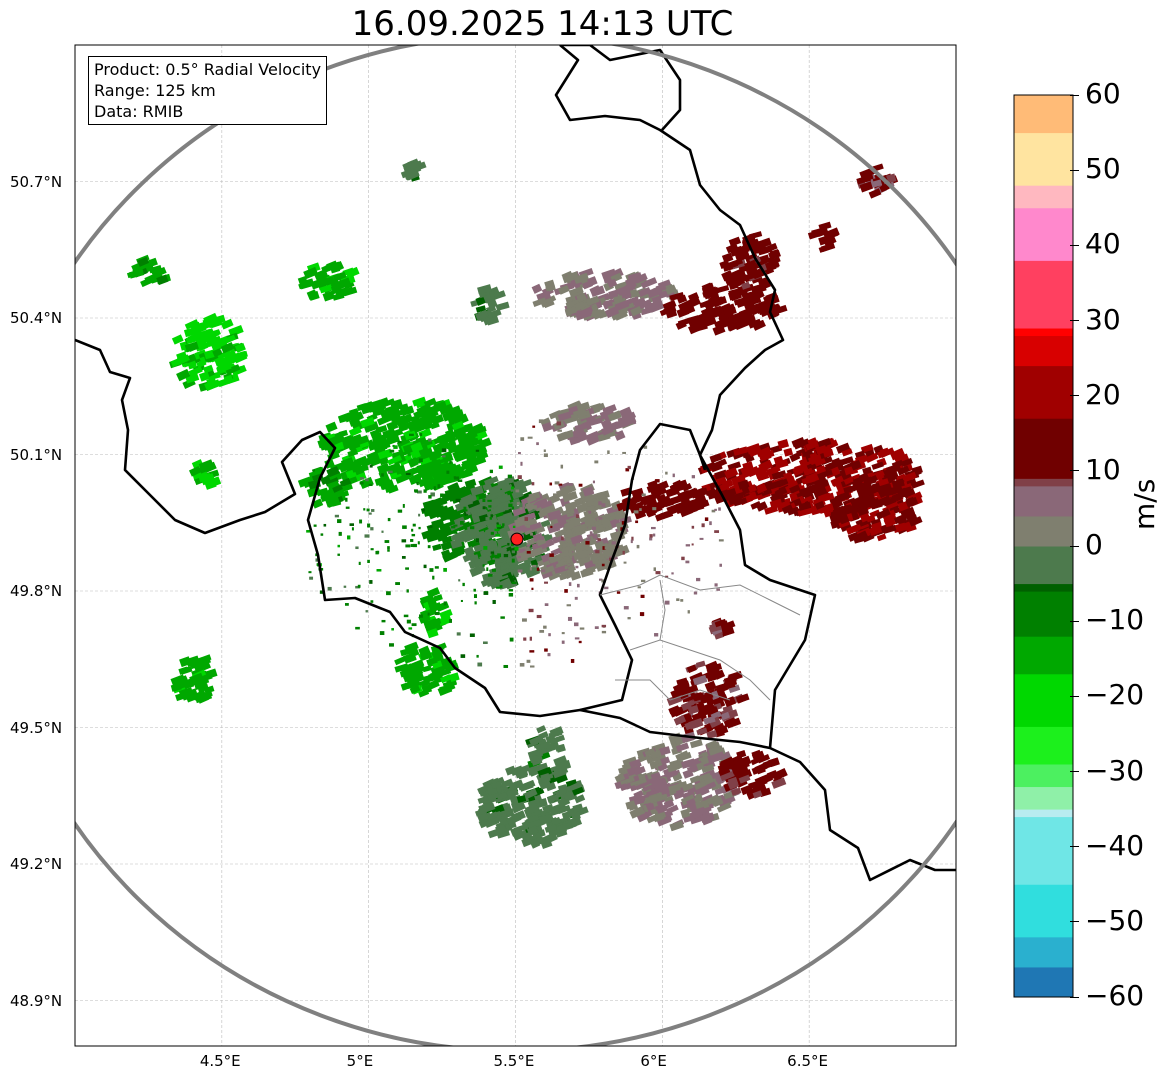 Image resolution: width=1171 pixels, height=1081 pixels. What do you see at coordinates (1095, 243) in the screenshot?
I see `colorbar-tick-label: 40` at bounding box center [1095, 243].